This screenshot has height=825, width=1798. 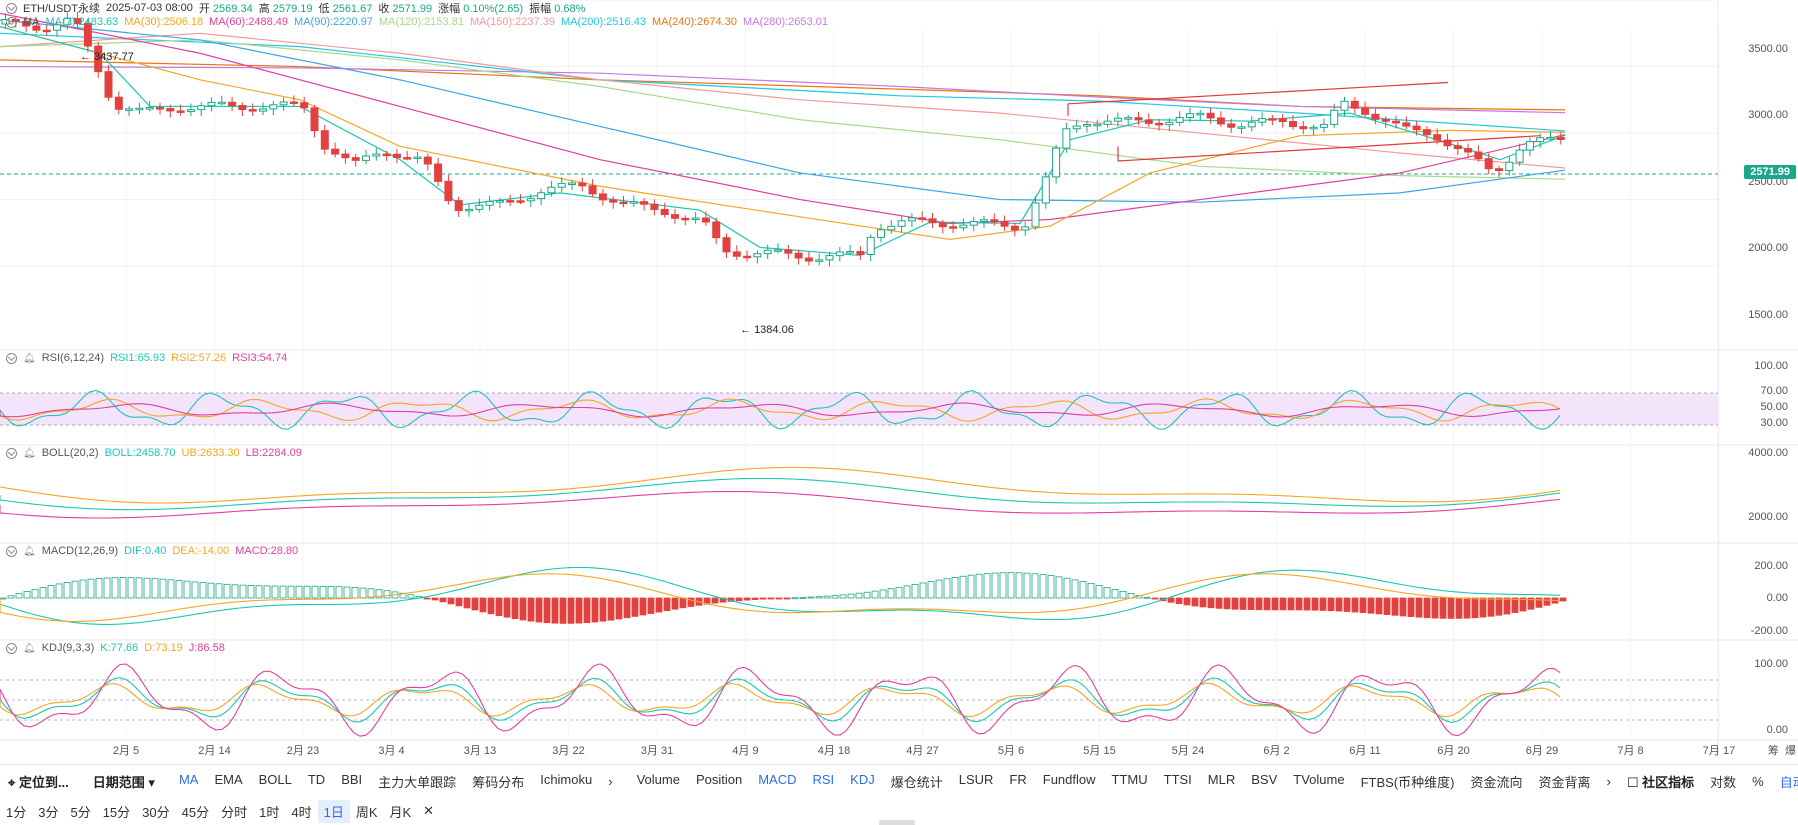 I want to click on timeframe-4时-button: 4时, so click(x=301, y=812).